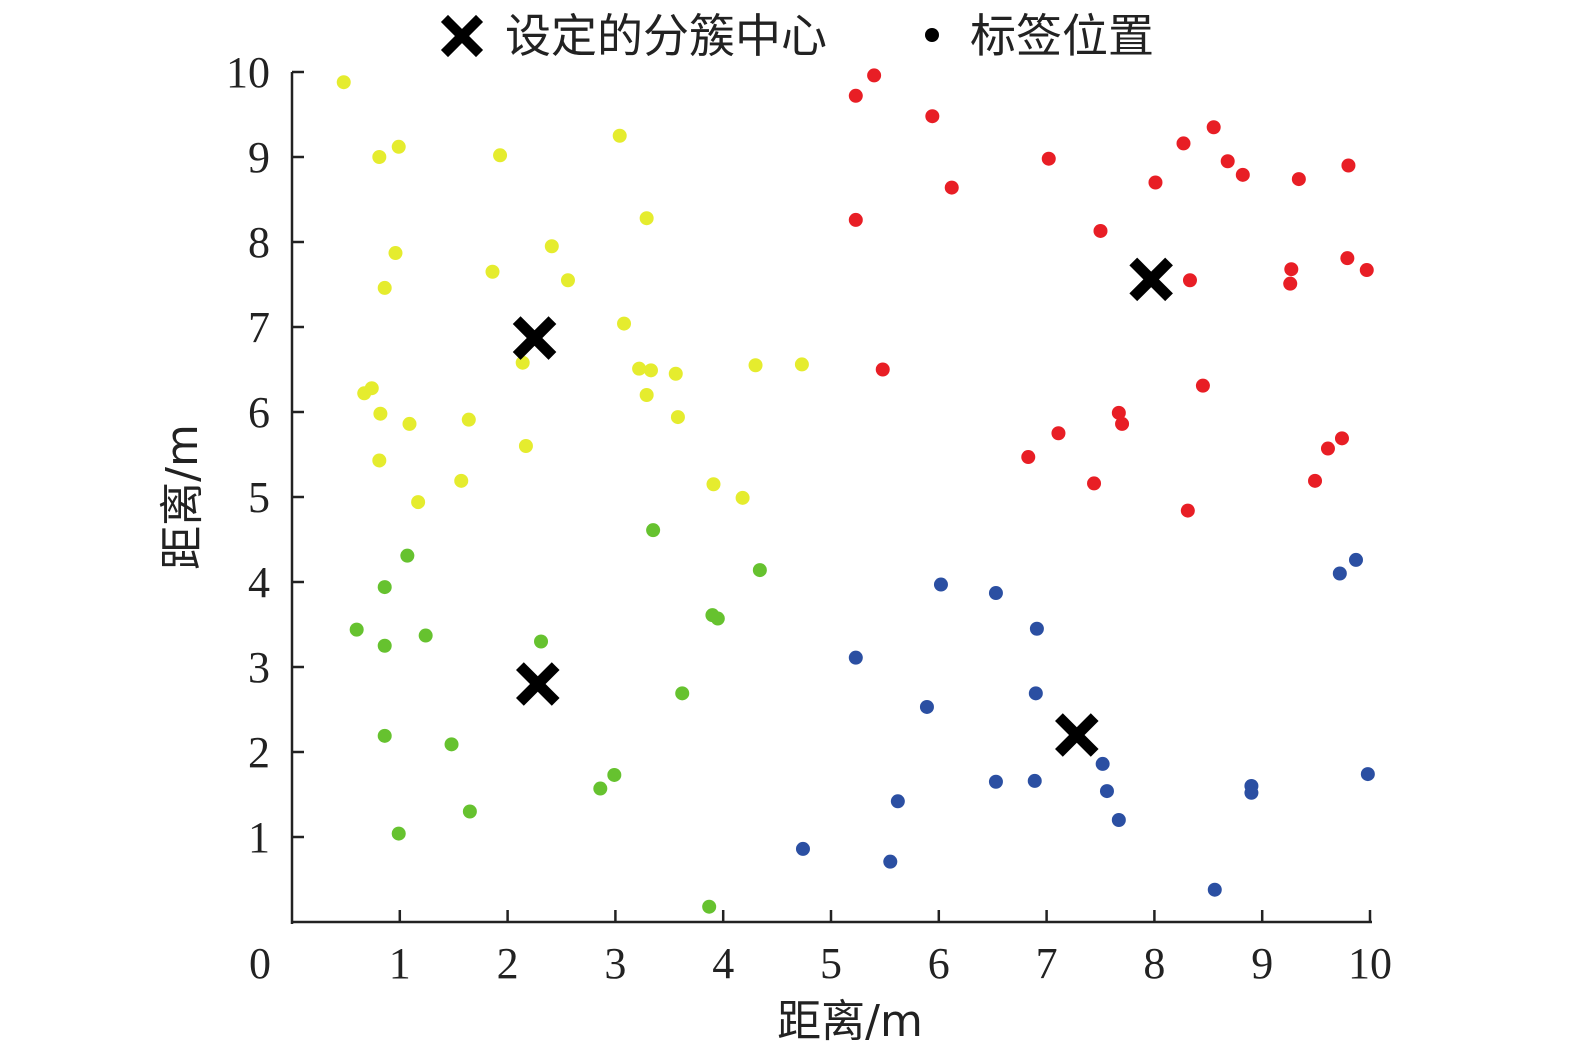 This screenshot has height=1059, width=1575. I want to click on y-tick-label: 2, so click(259, 752).